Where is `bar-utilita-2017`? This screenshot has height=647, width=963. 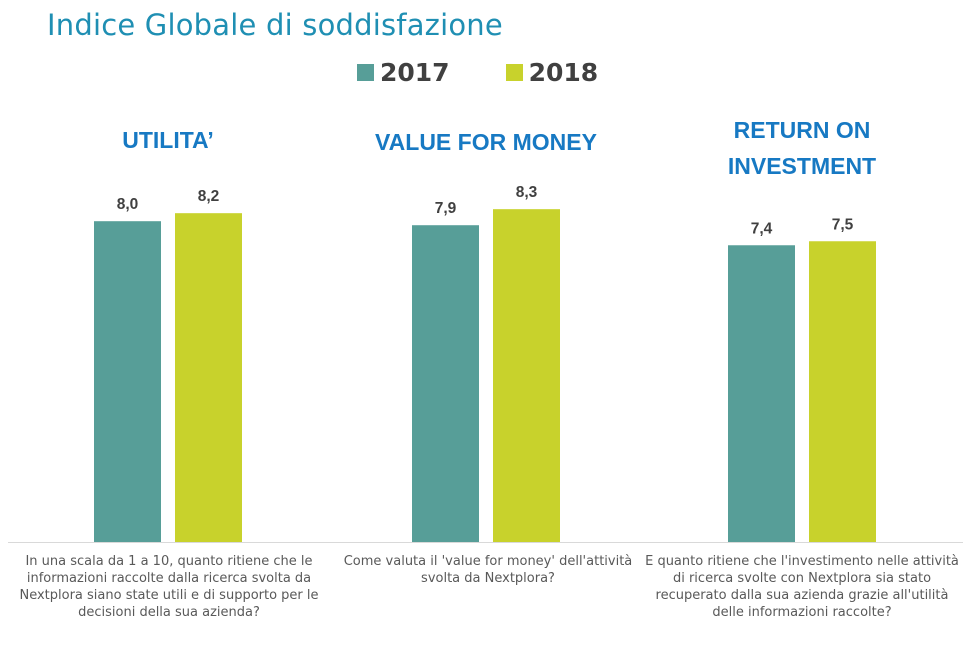
bar-utilita-2017 is located at coordinates (127, 381).